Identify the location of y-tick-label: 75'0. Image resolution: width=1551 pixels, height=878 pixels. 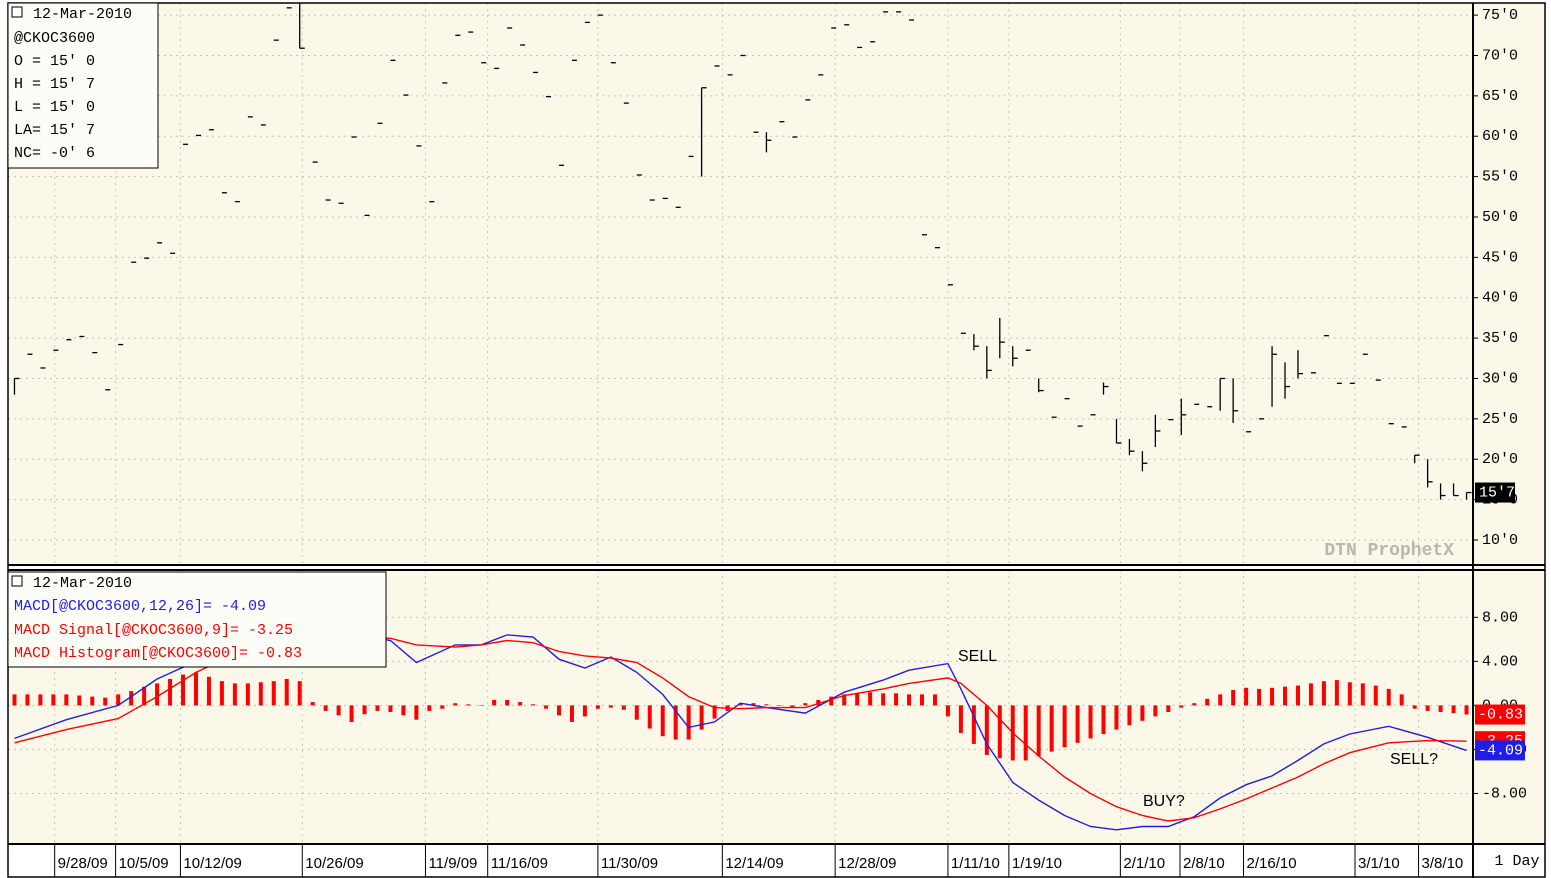
(1500, 15).